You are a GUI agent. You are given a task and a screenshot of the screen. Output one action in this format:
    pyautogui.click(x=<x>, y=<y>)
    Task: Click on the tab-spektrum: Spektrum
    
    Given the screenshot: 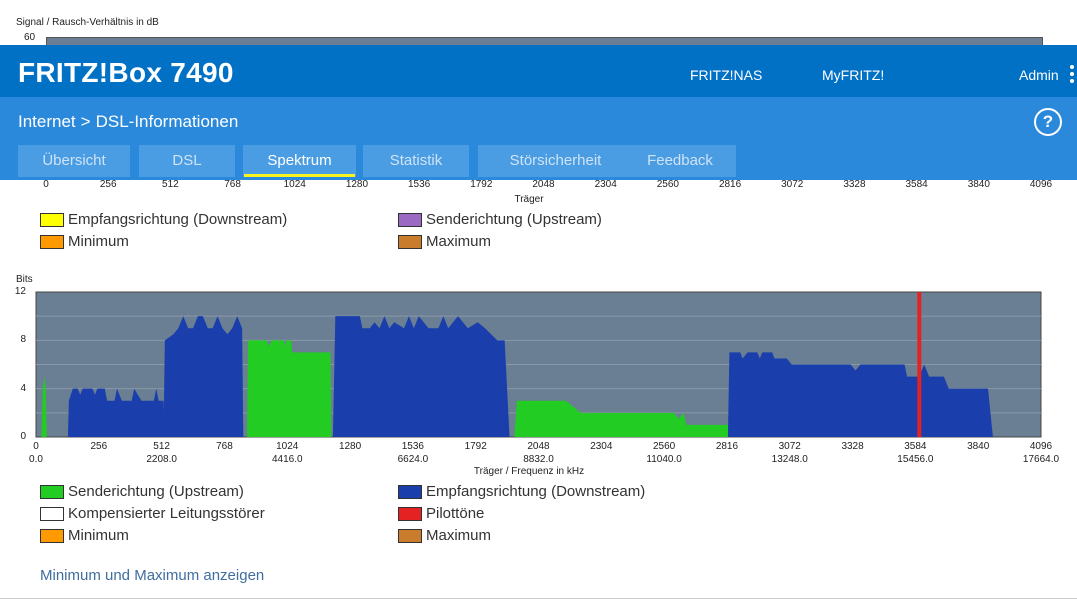 What is the action you would take?
    pyautogui.click(x=299, y=161)
    